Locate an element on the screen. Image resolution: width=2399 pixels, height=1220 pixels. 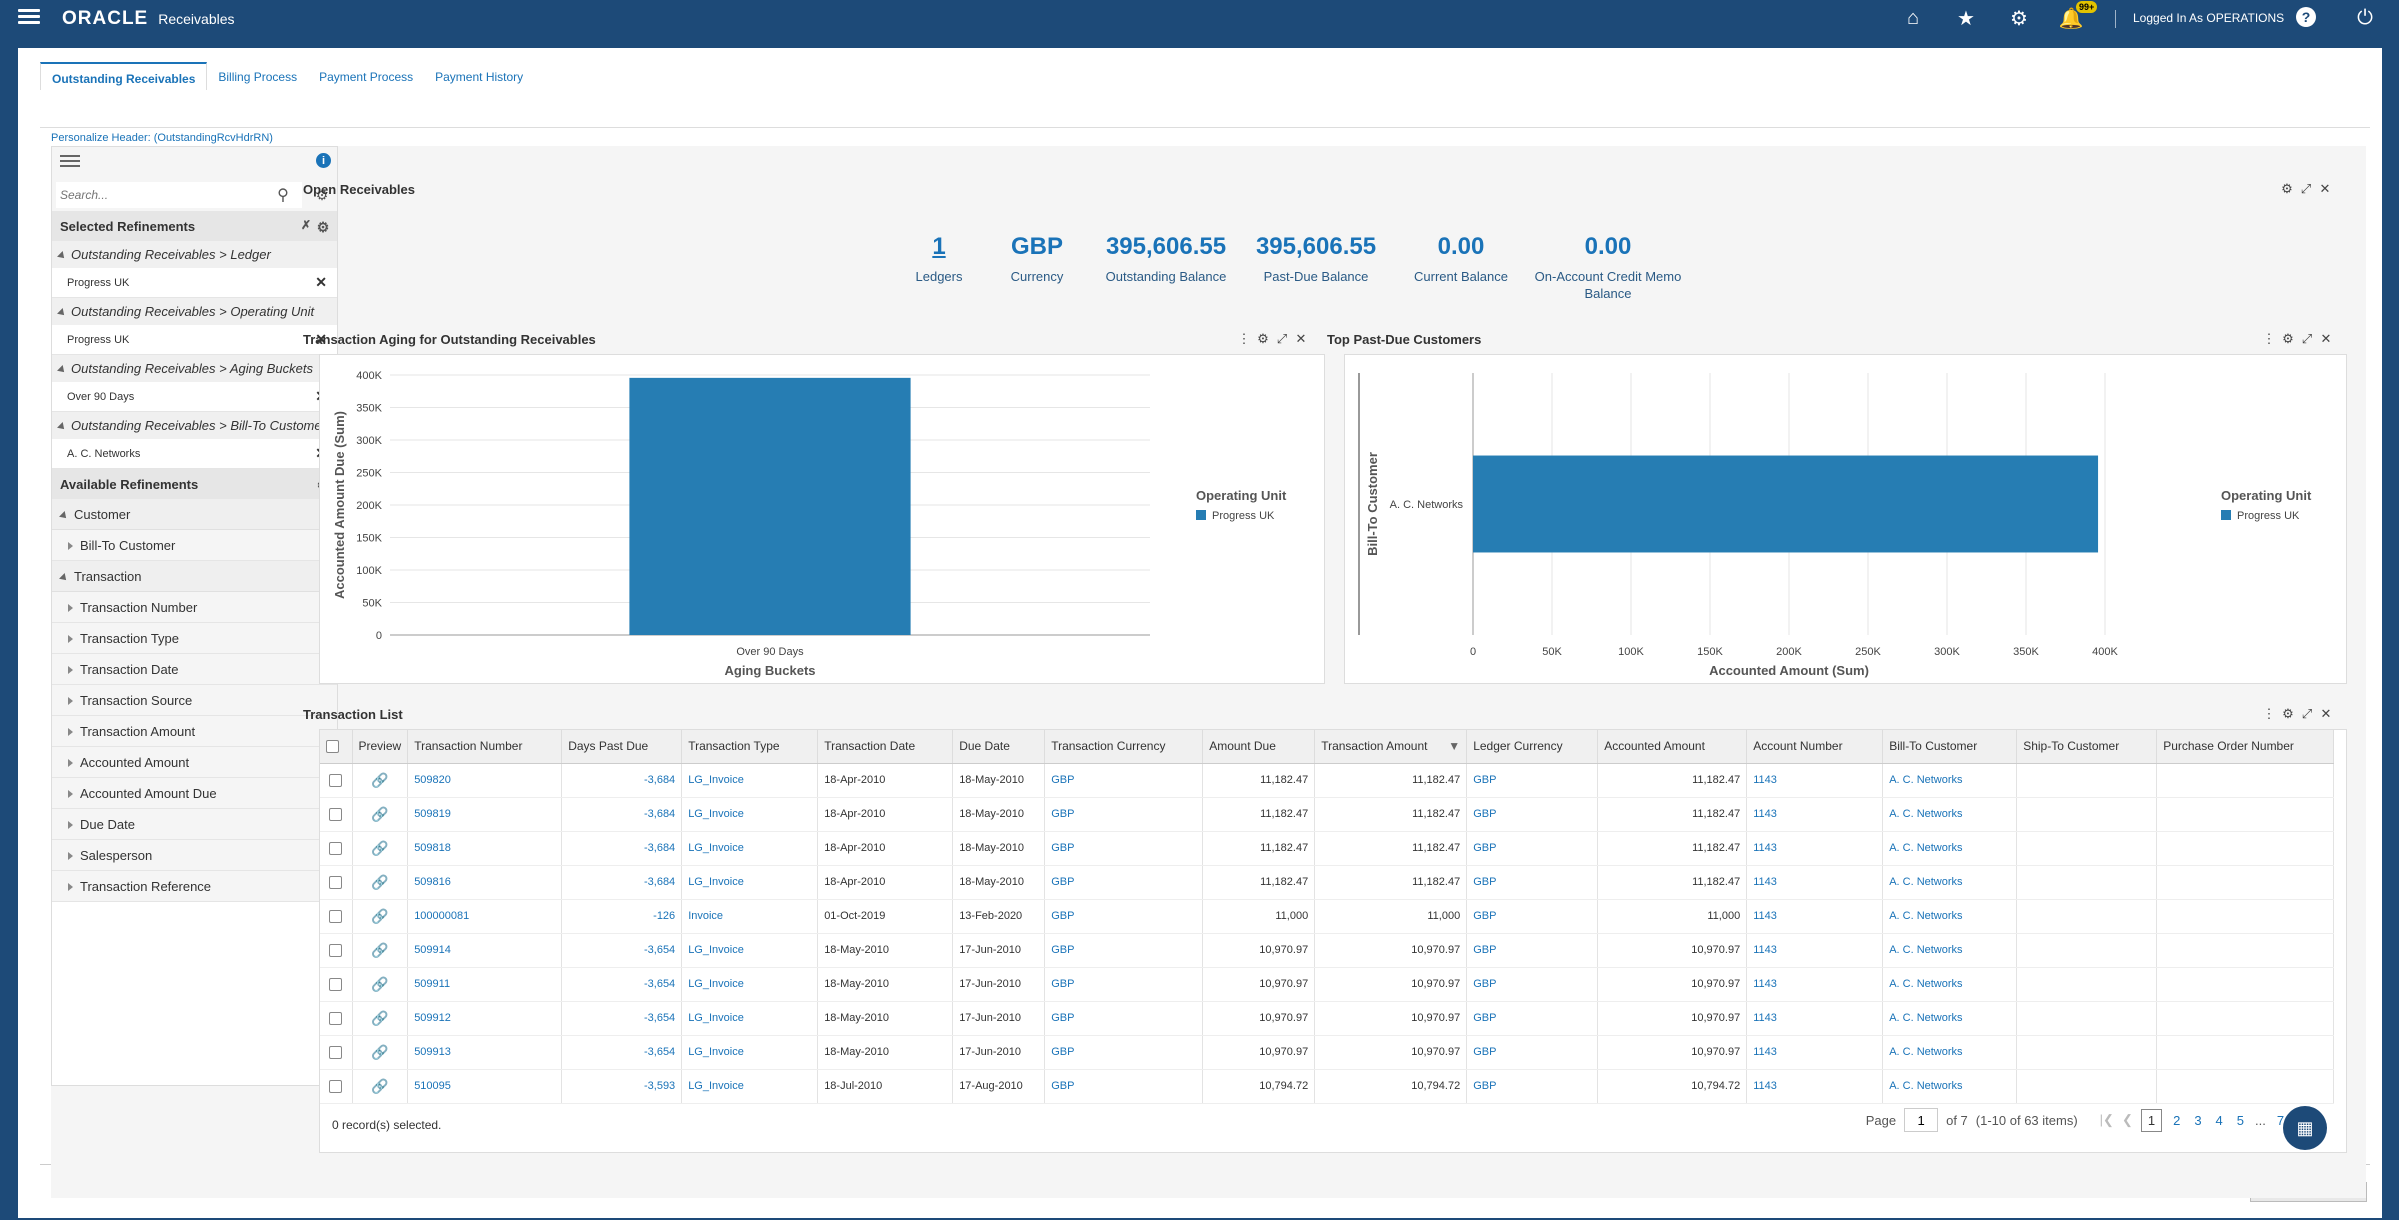
cell-link: 509816 is located at coordinates (432, 882).